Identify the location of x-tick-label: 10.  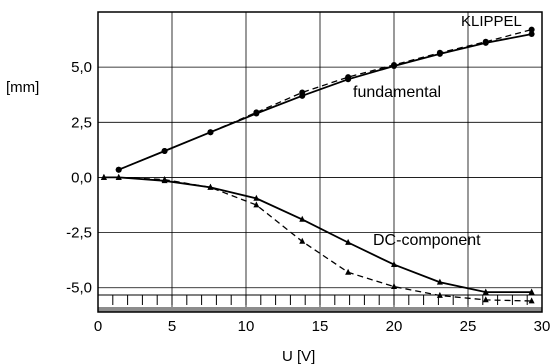
(246, 326).